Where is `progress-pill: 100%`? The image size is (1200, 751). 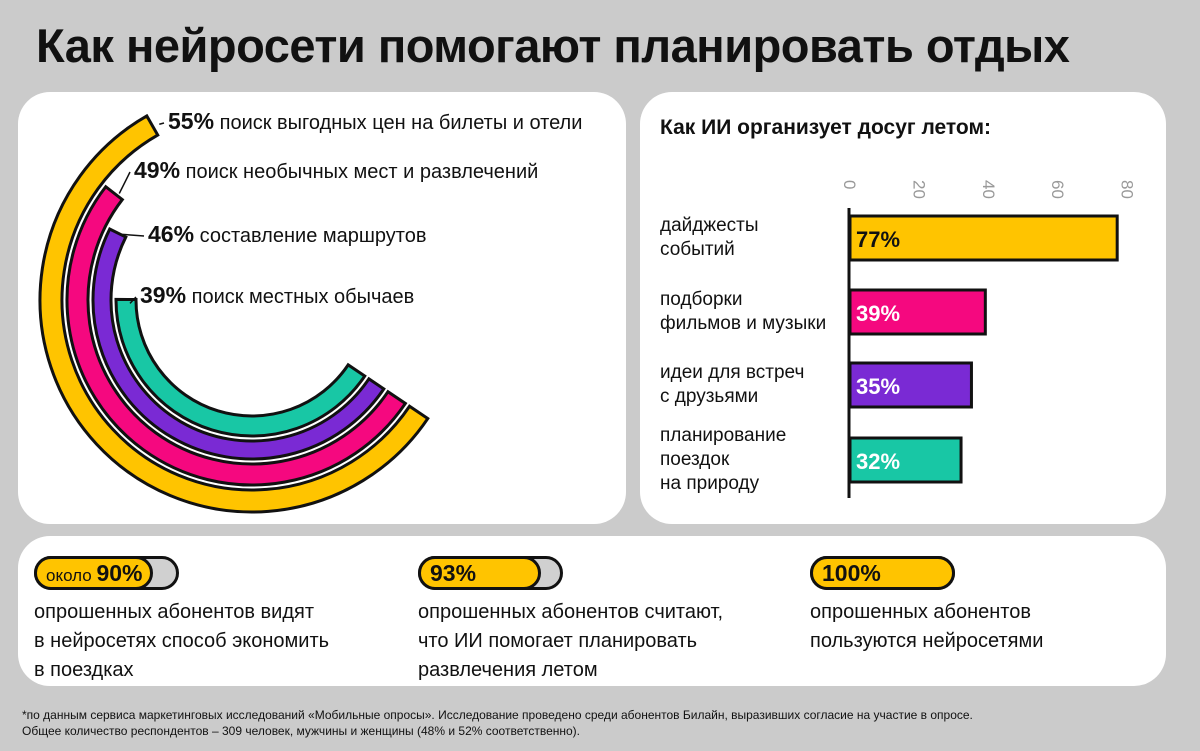 progress-pill: 100% is located at coordinates (882, 573).